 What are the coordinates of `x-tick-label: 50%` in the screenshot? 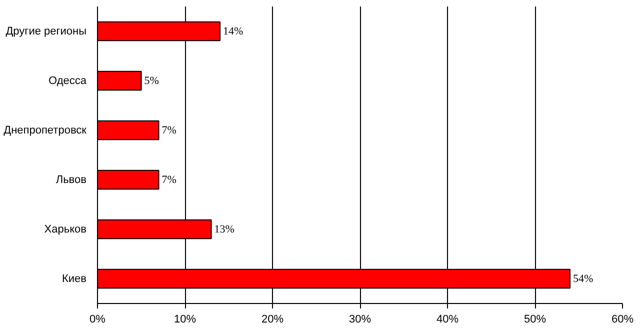 It's located at (535, 320).